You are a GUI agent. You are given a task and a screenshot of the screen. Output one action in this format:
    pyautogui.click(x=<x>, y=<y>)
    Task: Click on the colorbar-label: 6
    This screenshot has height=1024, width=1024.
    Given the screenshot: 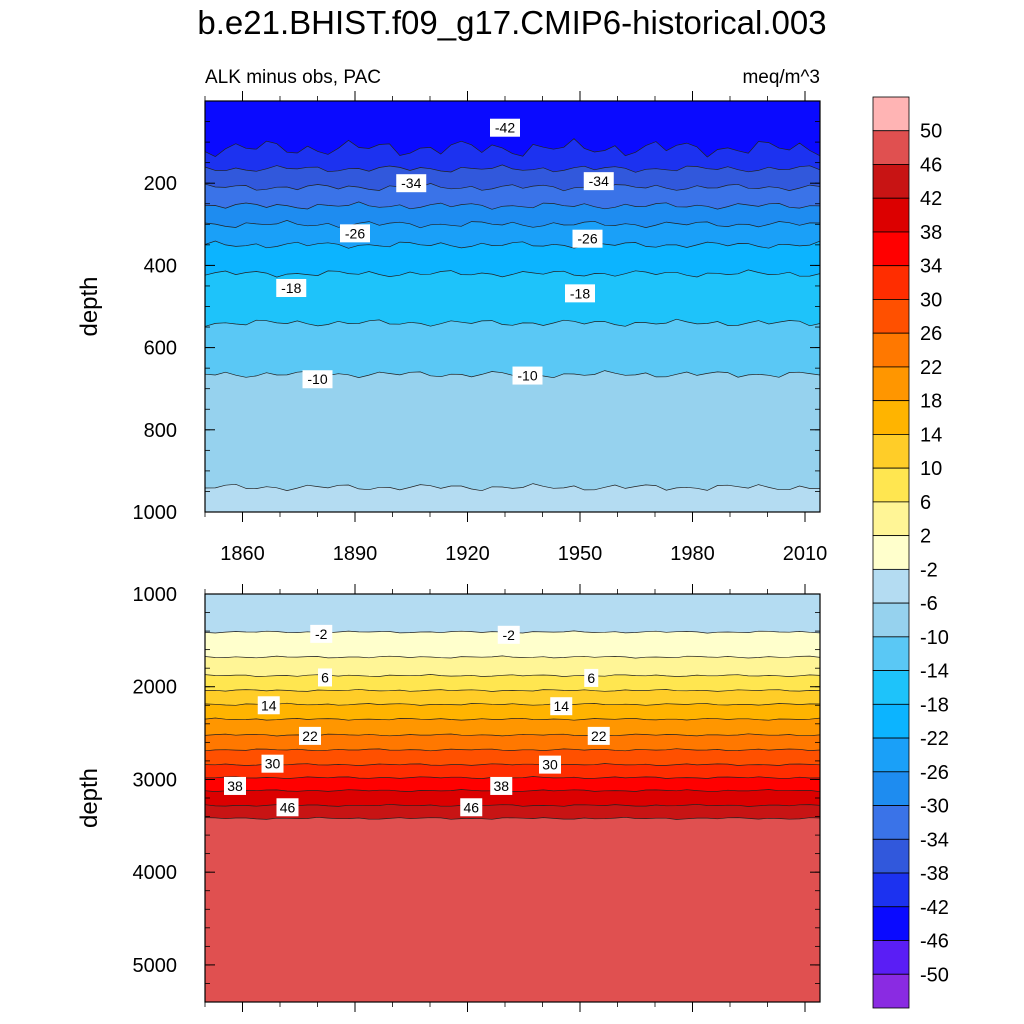 What is the action you would take?
    pyautogui.click(x=925, y=503)
    